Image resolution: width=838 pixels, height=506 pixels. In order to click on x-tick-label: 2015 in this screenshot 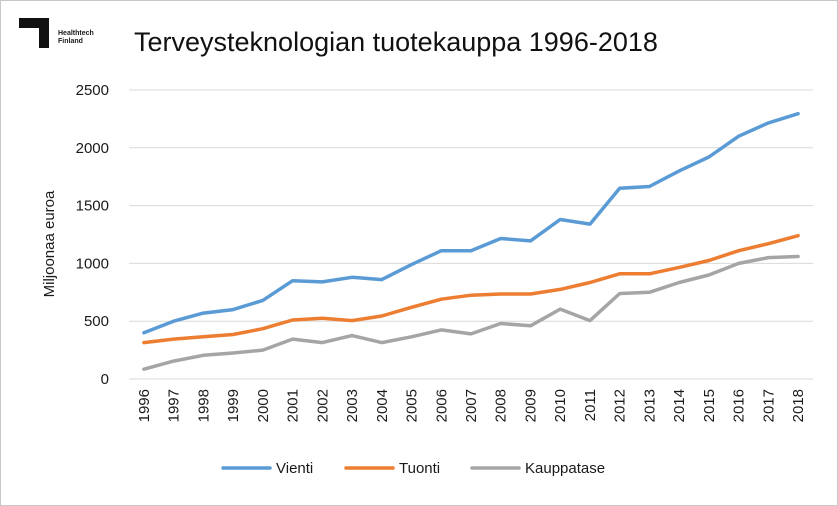, I will do `click(709, 405)`.